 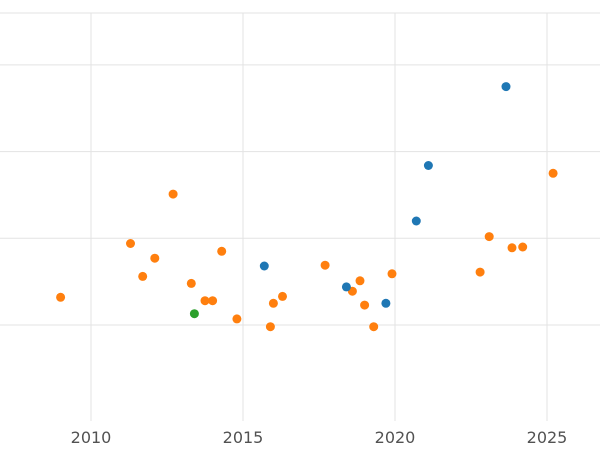 What do you see at coordinates (194, 314) in the screenshot?
I see `data-point-green` at bounding box center [194, 314].